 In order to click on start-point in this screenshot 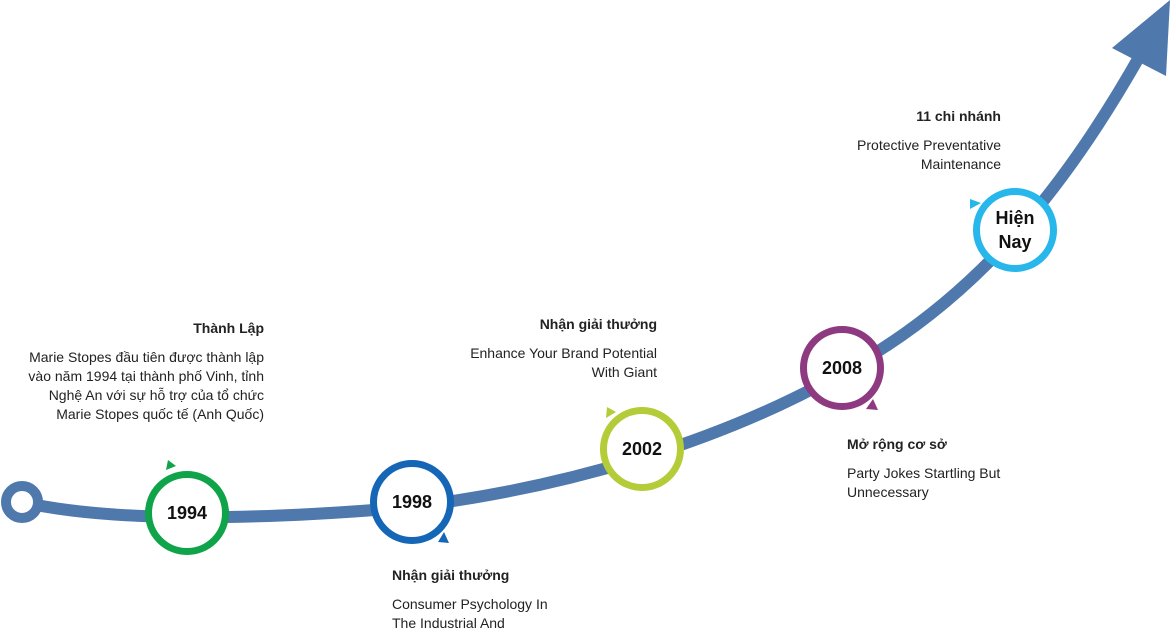, I will do `click(22, 502)`.